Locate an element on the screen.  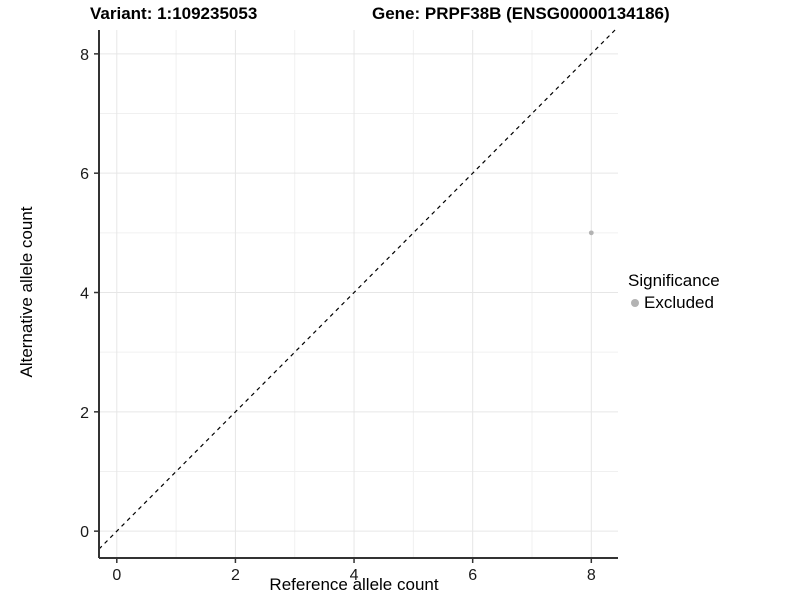
legend-item-label: Excluded is located at coordinates (679, 302).